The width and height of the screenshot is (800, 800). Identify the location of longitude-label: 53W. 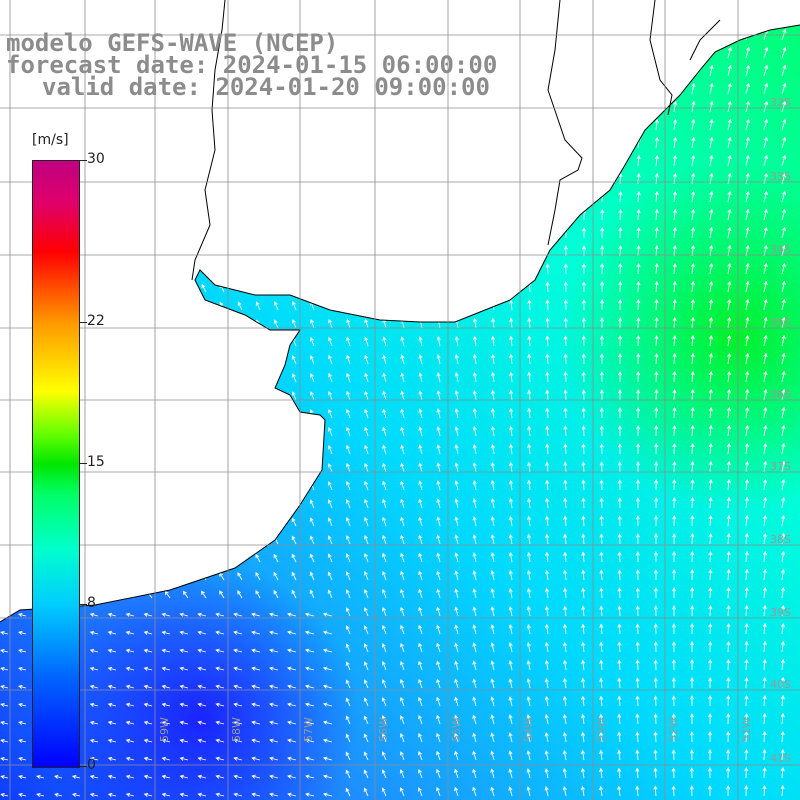
(601, 729).